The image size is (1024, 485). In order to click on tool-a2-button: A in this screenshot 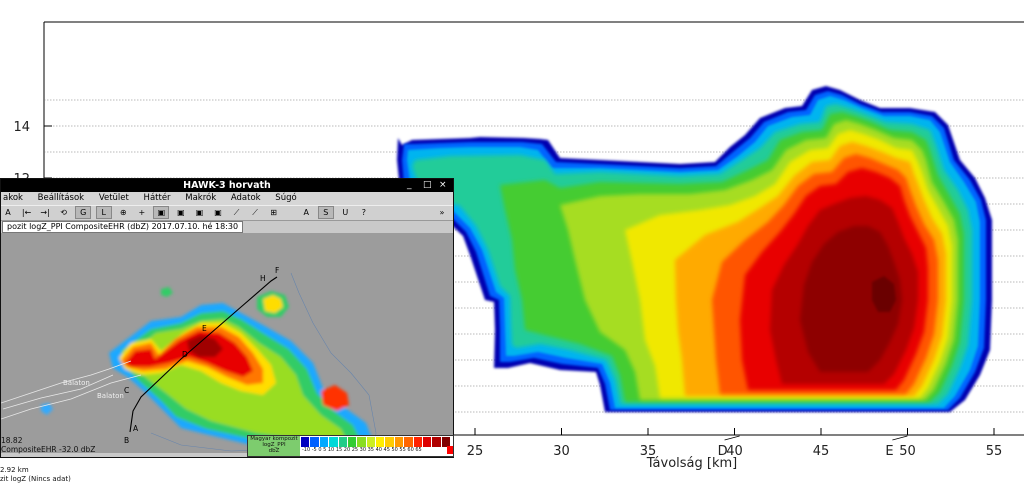, I will do `click(306, 212)`.